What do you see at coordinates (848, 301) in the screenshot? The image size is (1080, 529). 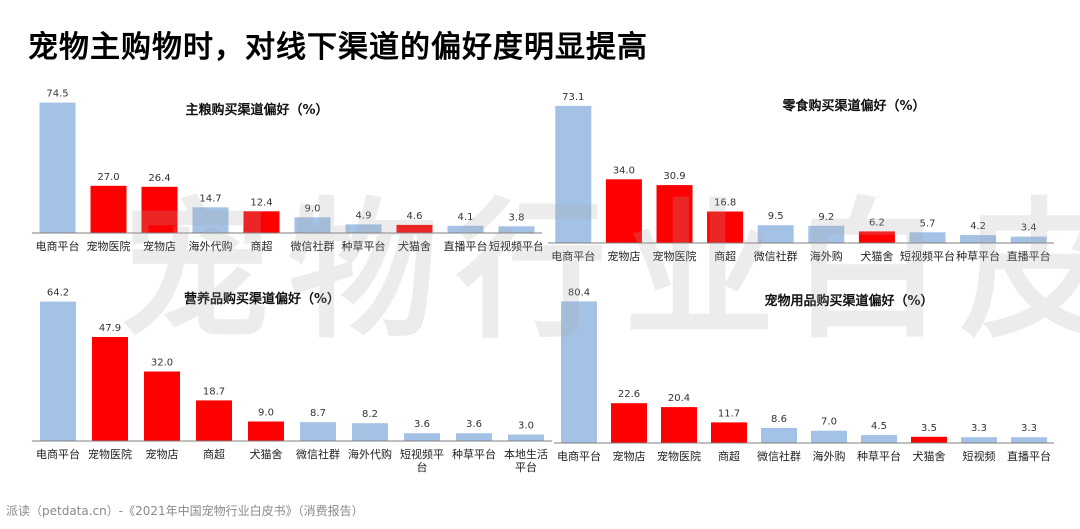 I see `chart-title: 宠物用品购买渠道偏好（%）` at bounding box center [848, 301].